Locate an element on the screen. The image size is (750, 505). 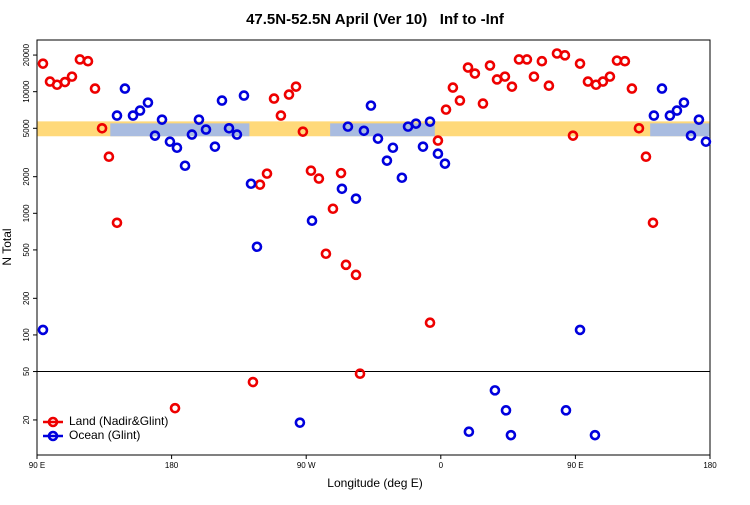
chart-title: 47.5N-52.5N April (Ver 10) Inf to -Inf is located at coordinates (375, 19).